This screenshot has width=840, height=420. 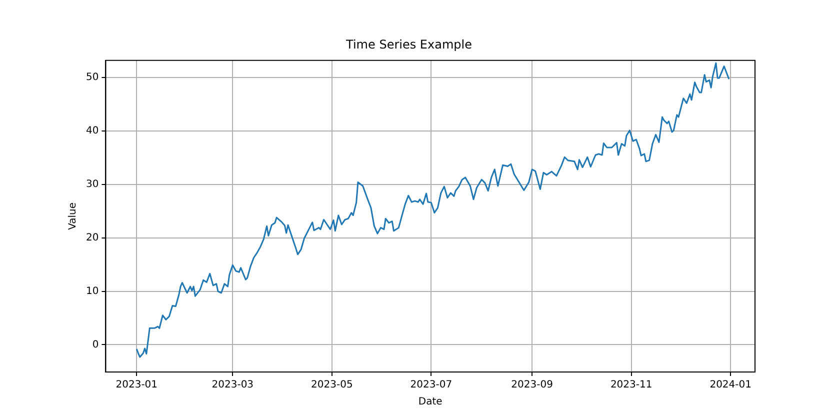 What do you see at coordinates (332, 385) in the screenshot?
I see `x-tick-label: 2023-05` at bounding box center [332, 385].